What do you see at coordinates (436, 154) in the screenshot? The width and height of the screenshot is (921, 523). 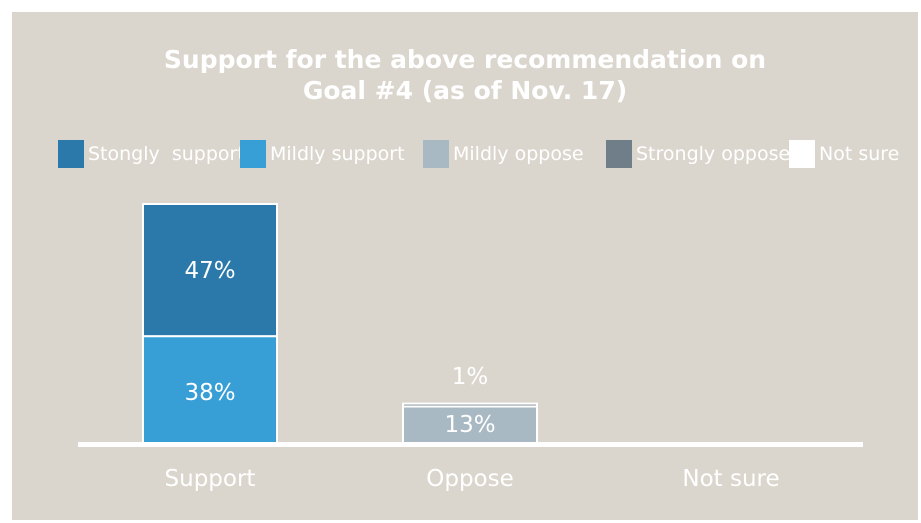 I see `legend-swatch-mildly-oppose` at bounding box center [436, 154].